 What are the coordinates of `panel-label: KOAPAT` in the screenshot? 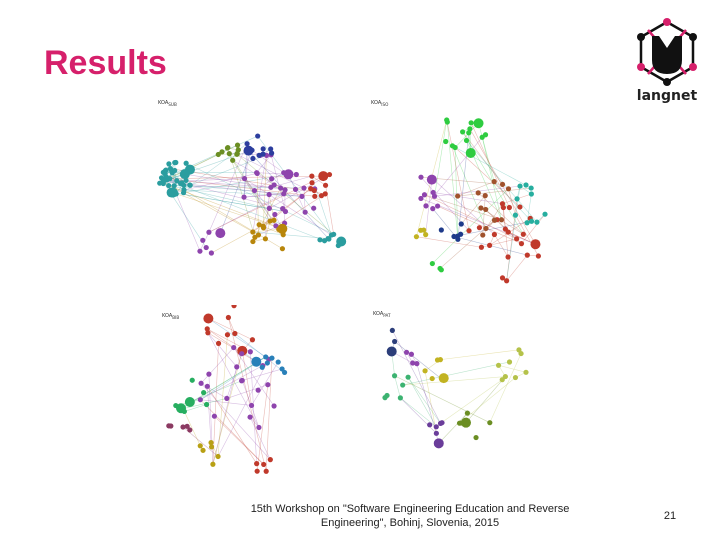 It's located at (382, 314).